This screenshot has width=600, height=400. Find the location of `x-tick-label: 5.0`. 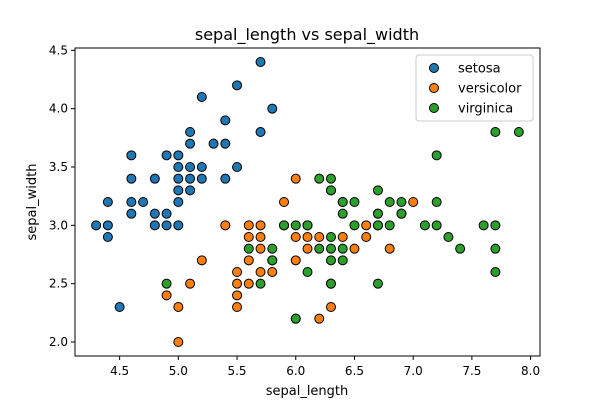

x-tick-label: 5.0 is located at coordinates (178, 371).